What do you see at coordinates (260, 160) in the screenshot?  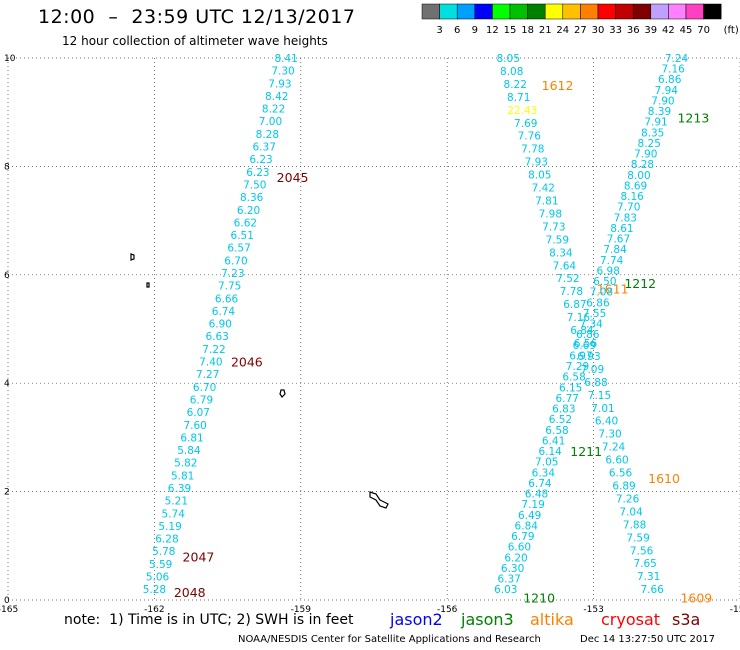 I see `wave-height-value: 6.23` at bounding box center [260, 160].